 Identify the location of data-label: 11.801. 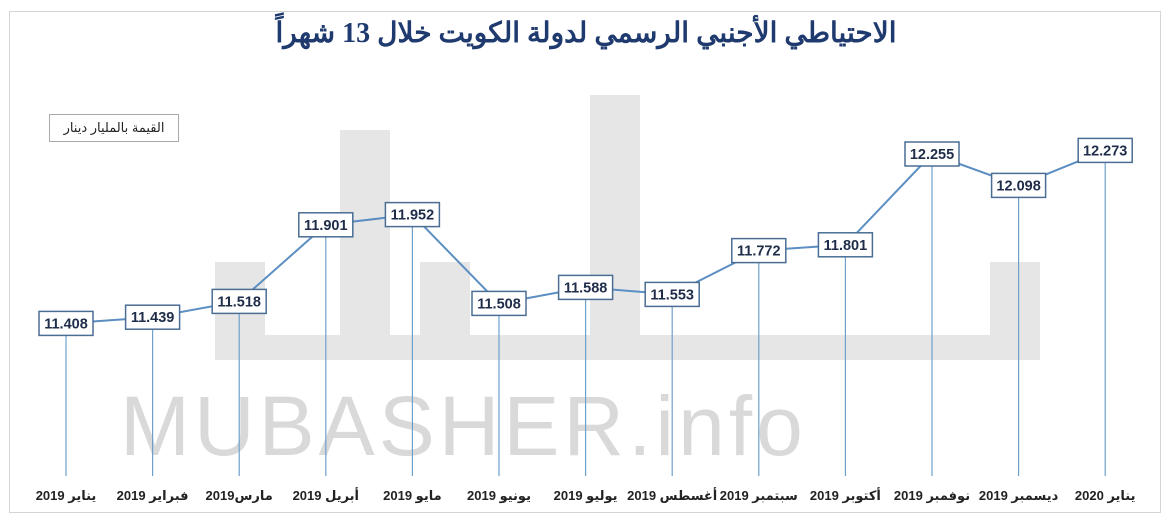
(846, 246).